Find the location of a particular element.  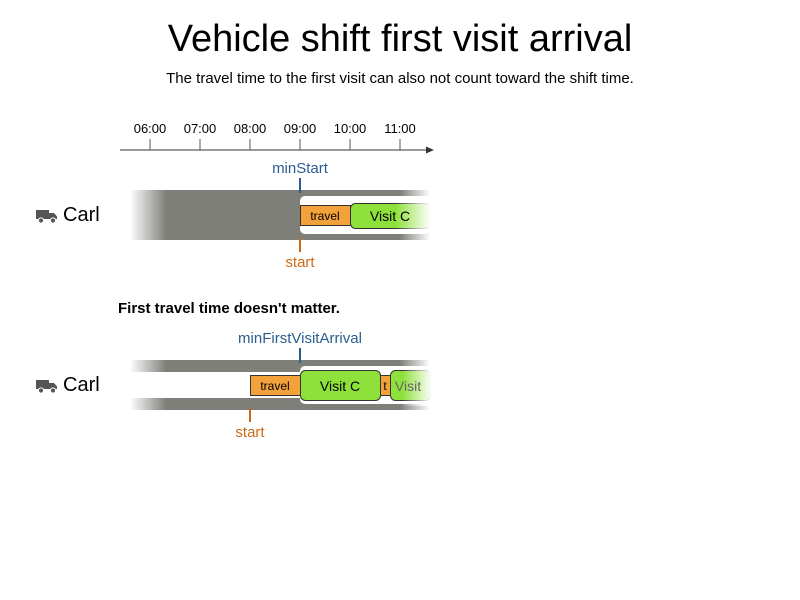

minstart-label: minStart is located at coordinates (300, 168).